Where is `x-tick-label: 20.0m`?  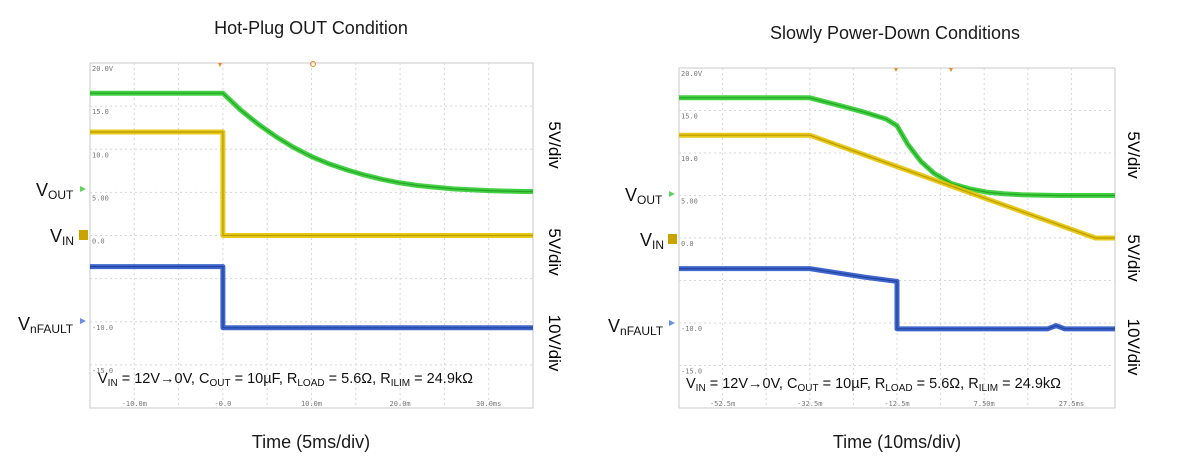
x-tick-label: 20.0m is located at coordinates (400, 404).